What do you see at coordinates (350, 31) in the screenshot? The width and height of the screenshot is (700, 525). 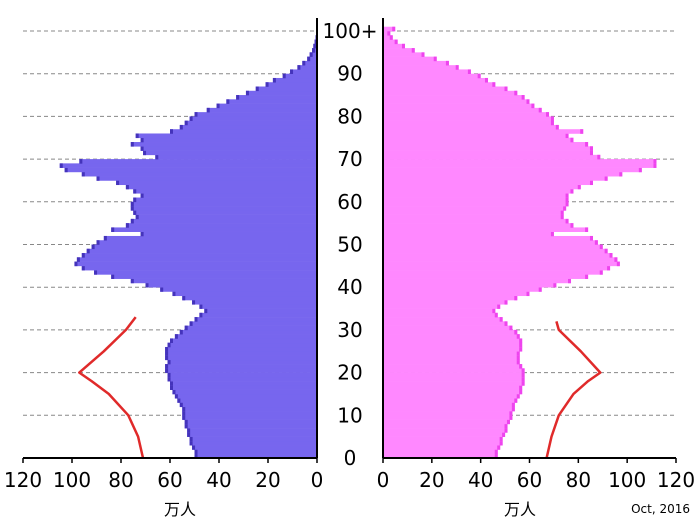 I see `age-tick-label: 100+` at bounding box center [350, 31].